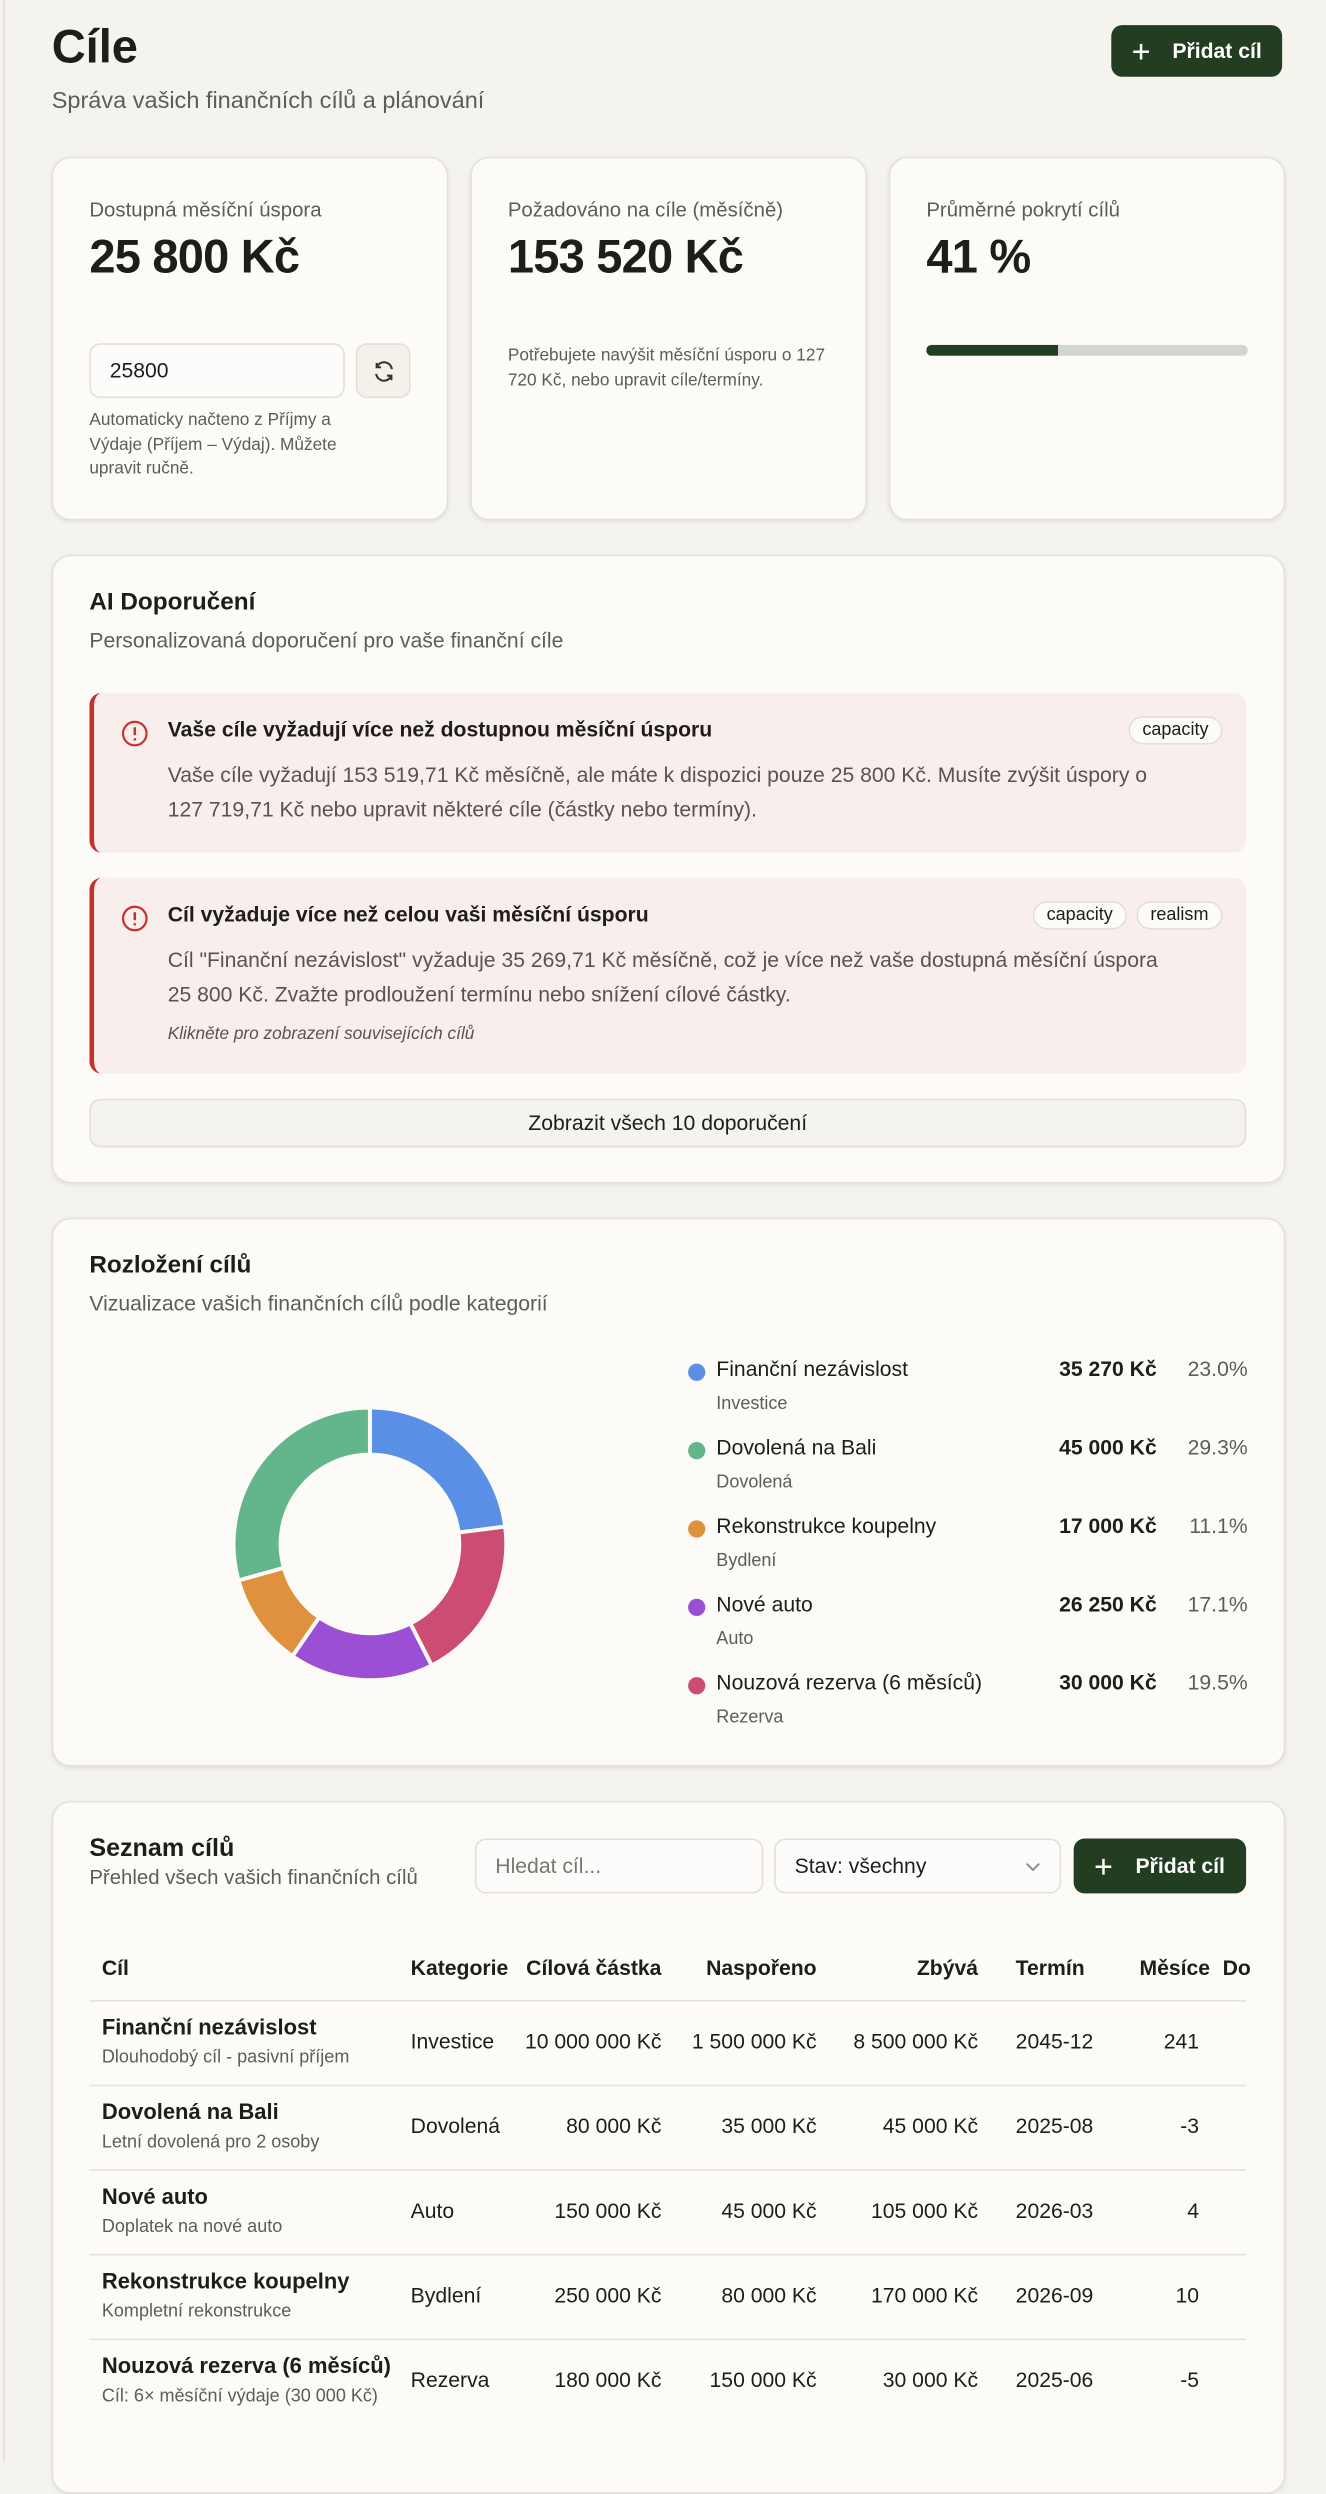 This screenshot has height=2494, width=1326. Describe the element at coordinates (459, 1968) in the screenshot. I see `column-header: Kategorie` at that location.